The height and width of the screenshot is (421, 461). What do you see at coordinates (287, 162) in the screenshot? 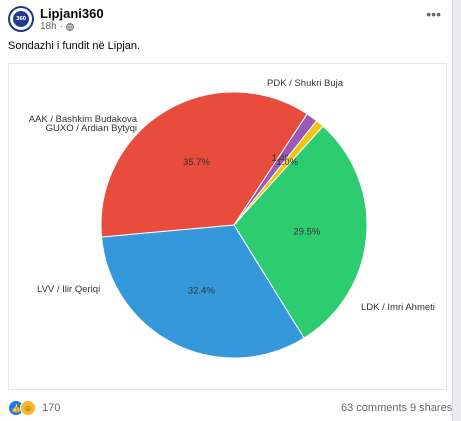
I see `slice-percent-label: 1.0%` at bounding box center [287, 162].